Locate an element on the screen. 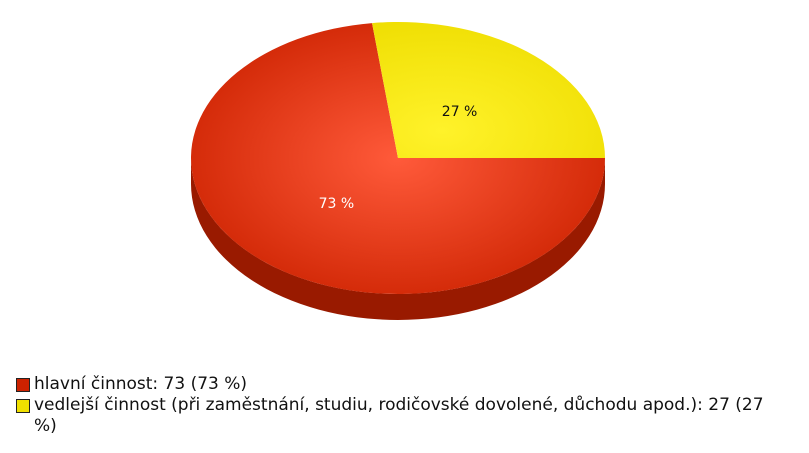  legend-item: hlavní činnost: 73 (73 %) is located at coordinates (401, 384).